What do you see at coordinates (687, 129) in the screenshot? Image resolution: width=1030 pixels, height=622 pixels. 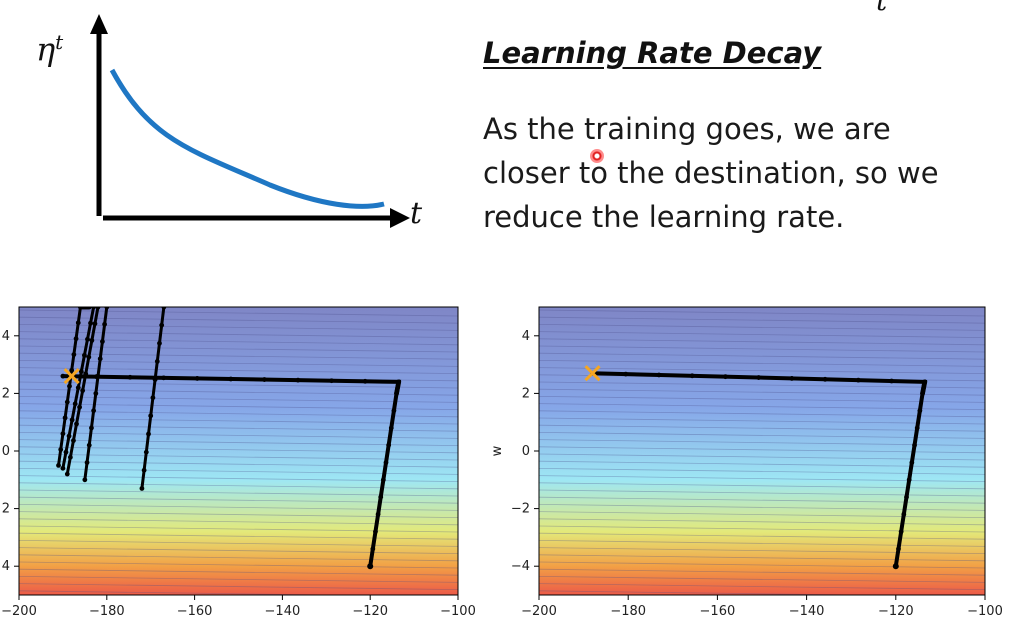 I see `body-text-line-1: As the training goes, we are` at bounding box center [687, 129].